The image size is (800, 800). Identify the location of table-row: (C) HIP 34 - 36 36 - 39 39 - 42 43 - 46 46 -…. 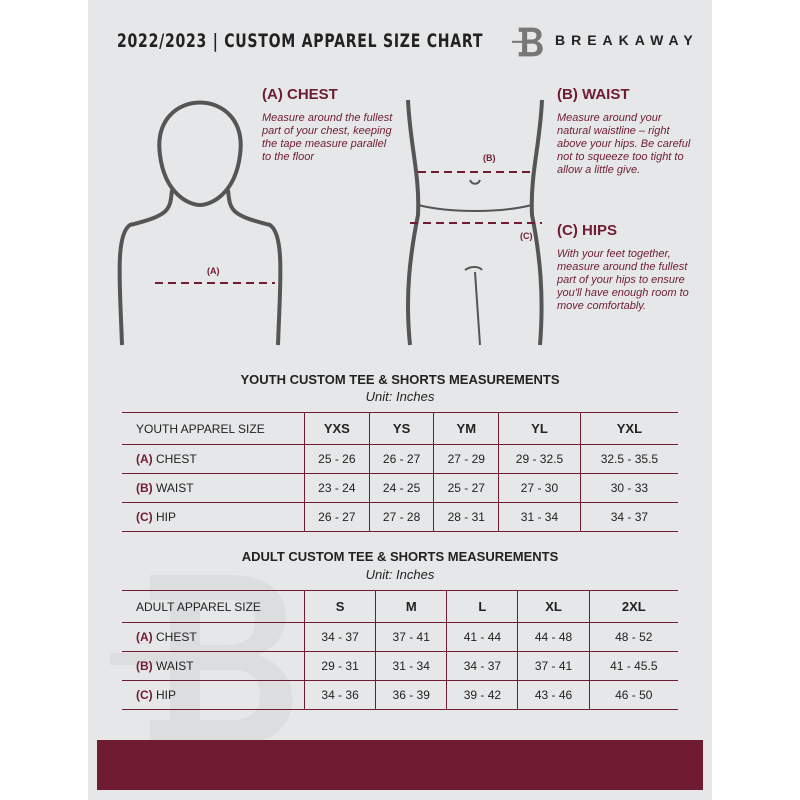
(400, 695).